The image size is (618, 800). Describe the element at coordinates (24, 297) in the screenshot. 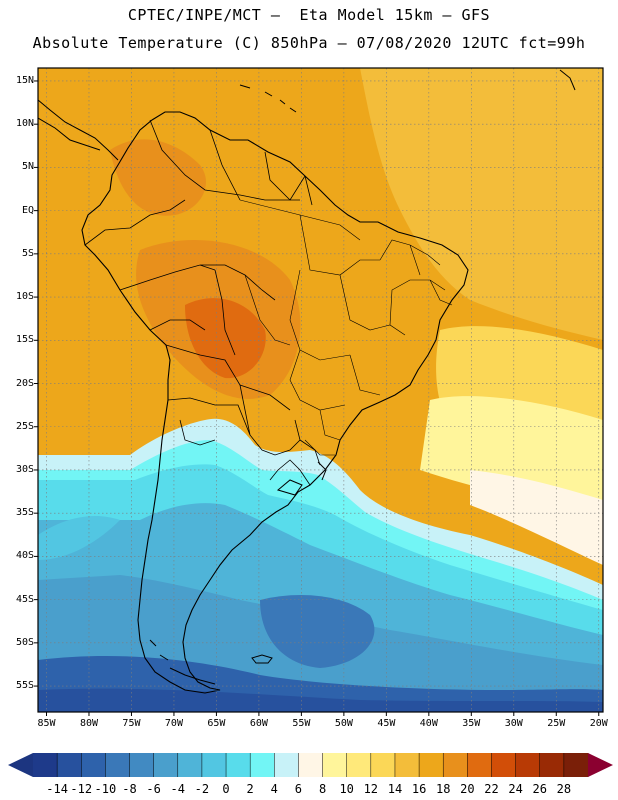

I see `lat-label: 10S` at that location.